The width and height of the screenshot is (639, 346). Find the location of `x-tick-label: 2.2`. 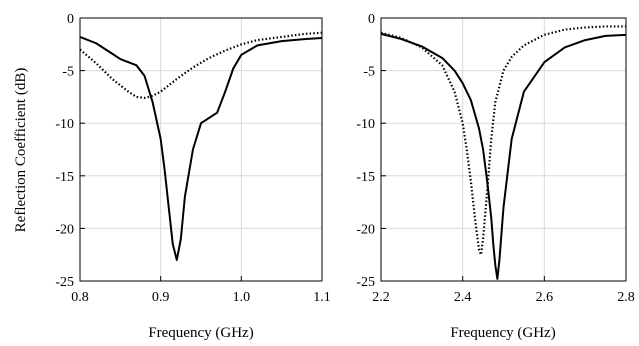

x-tick-label: 2.2 is located at coordinates (381, 297).